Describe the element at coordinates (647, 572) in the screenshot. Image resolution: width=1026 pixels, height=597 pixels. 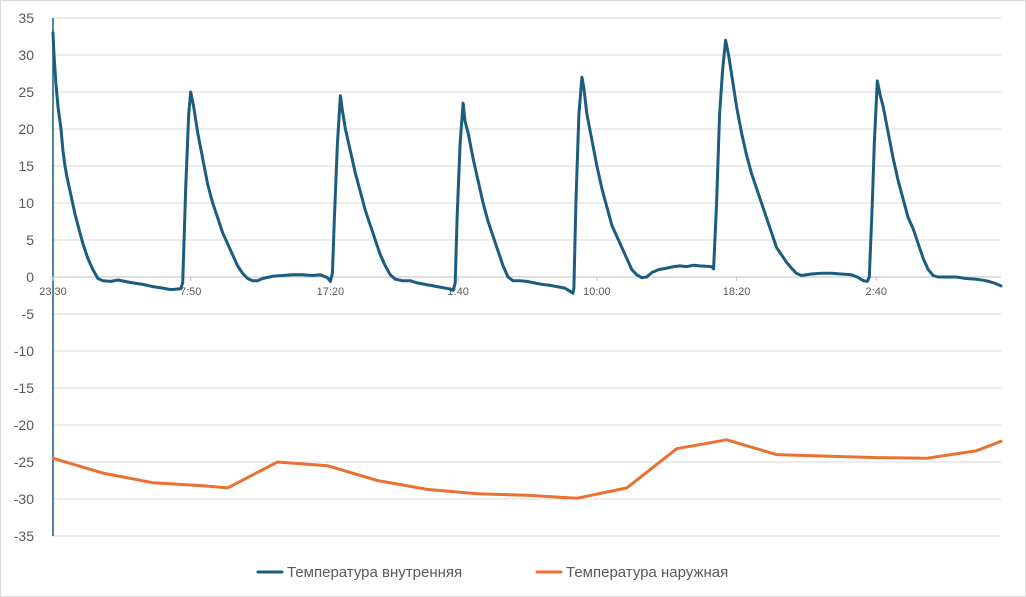
I see `legend-label: Температура наружная` at that location.